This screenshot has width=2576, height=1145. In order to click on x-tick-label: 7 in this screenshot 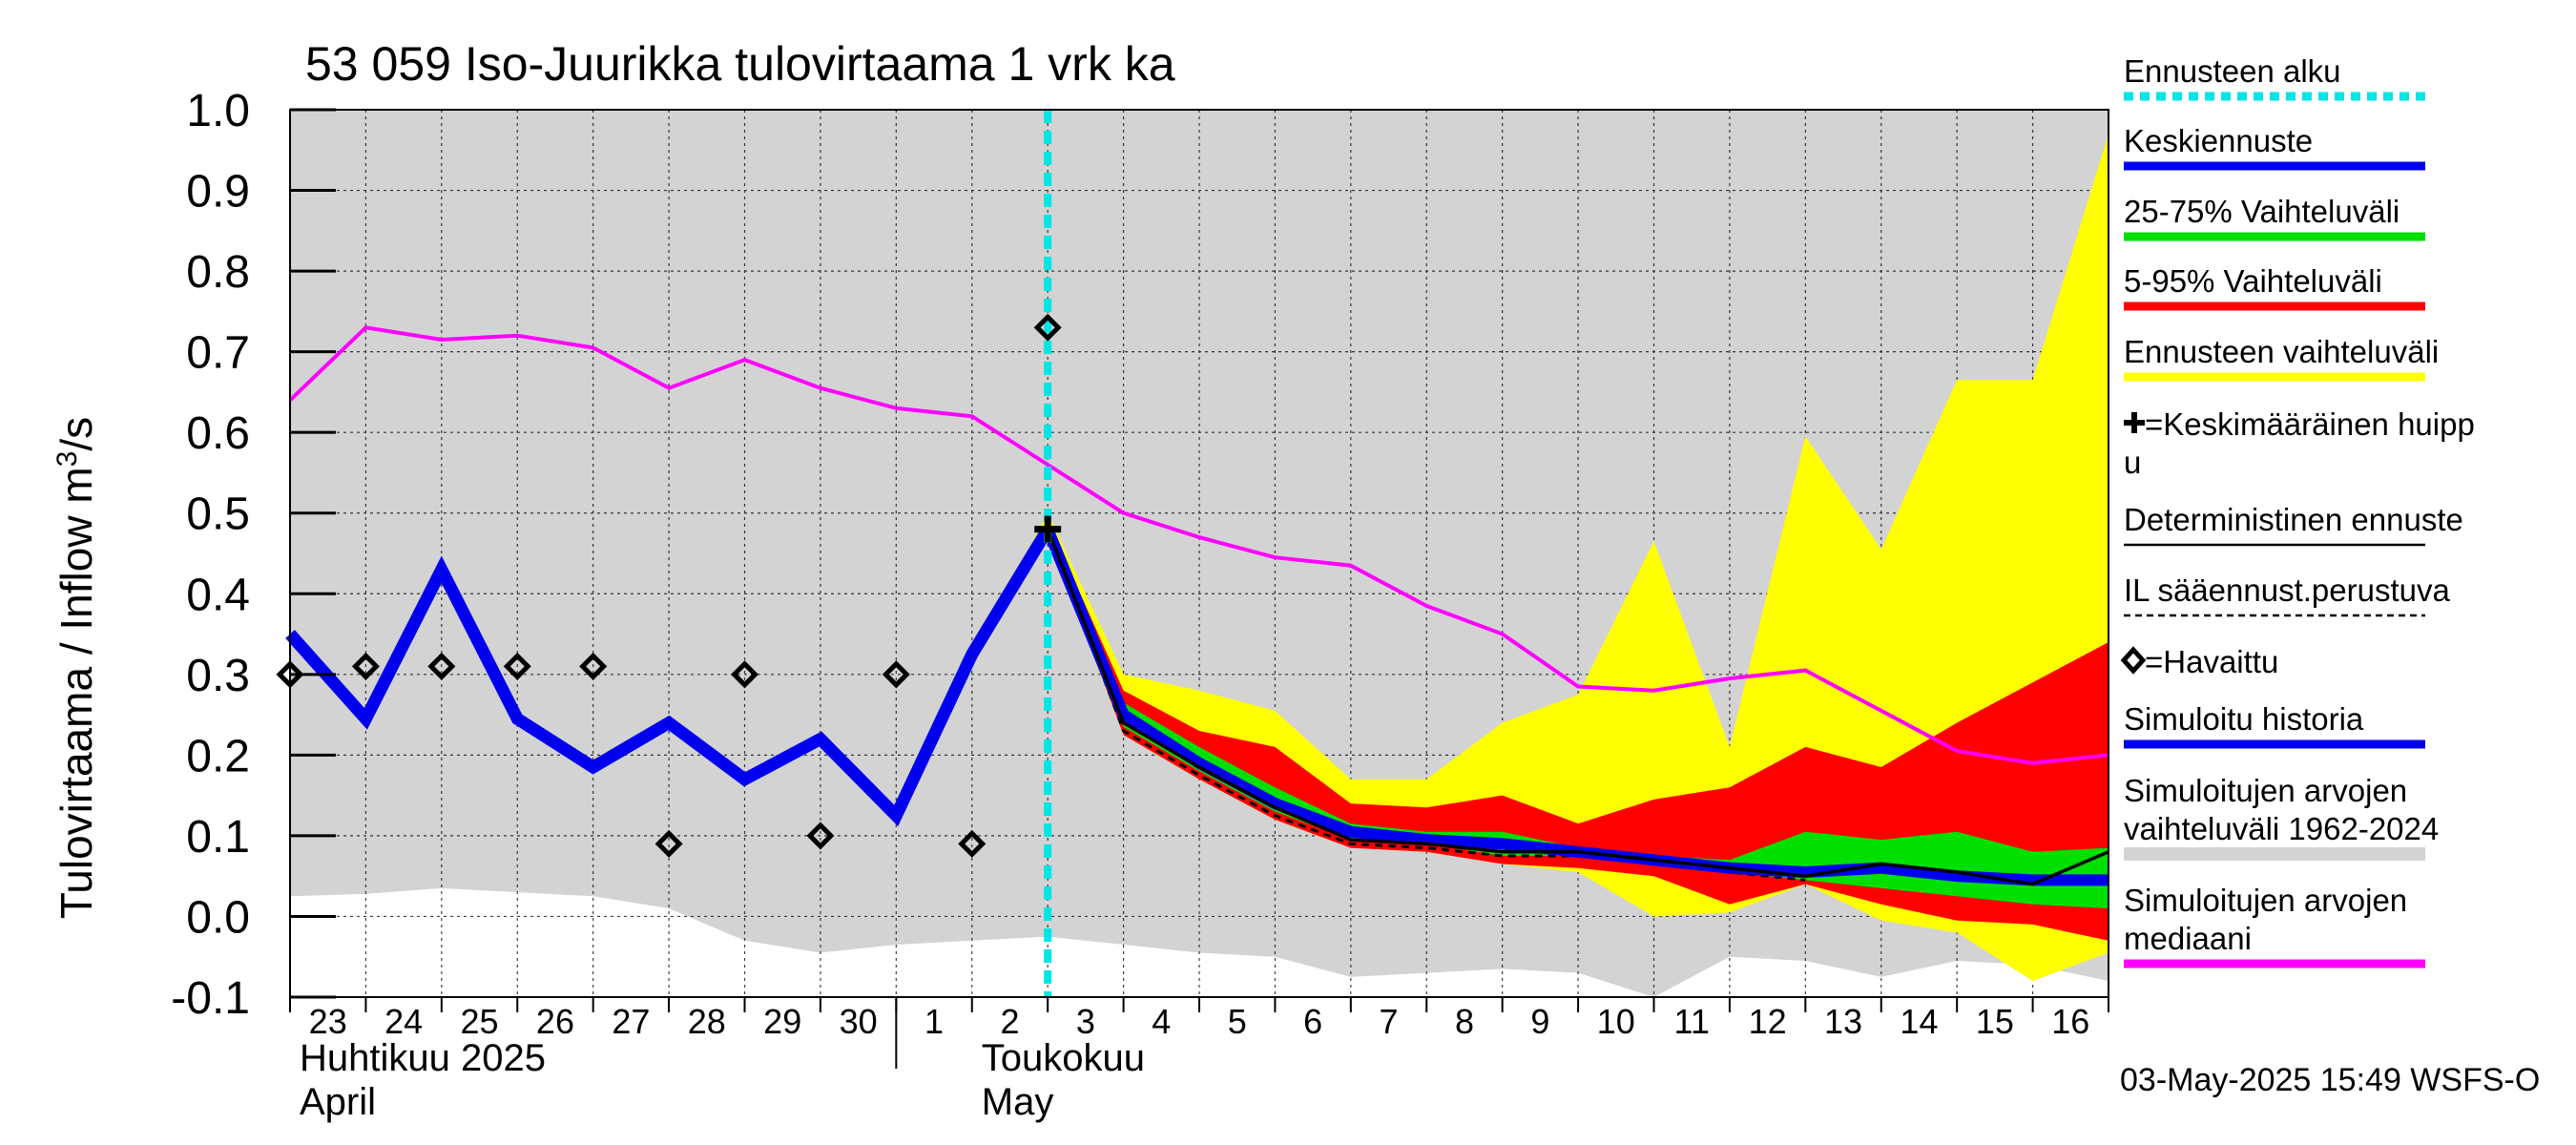, I will do `click(1389, 1022)`.